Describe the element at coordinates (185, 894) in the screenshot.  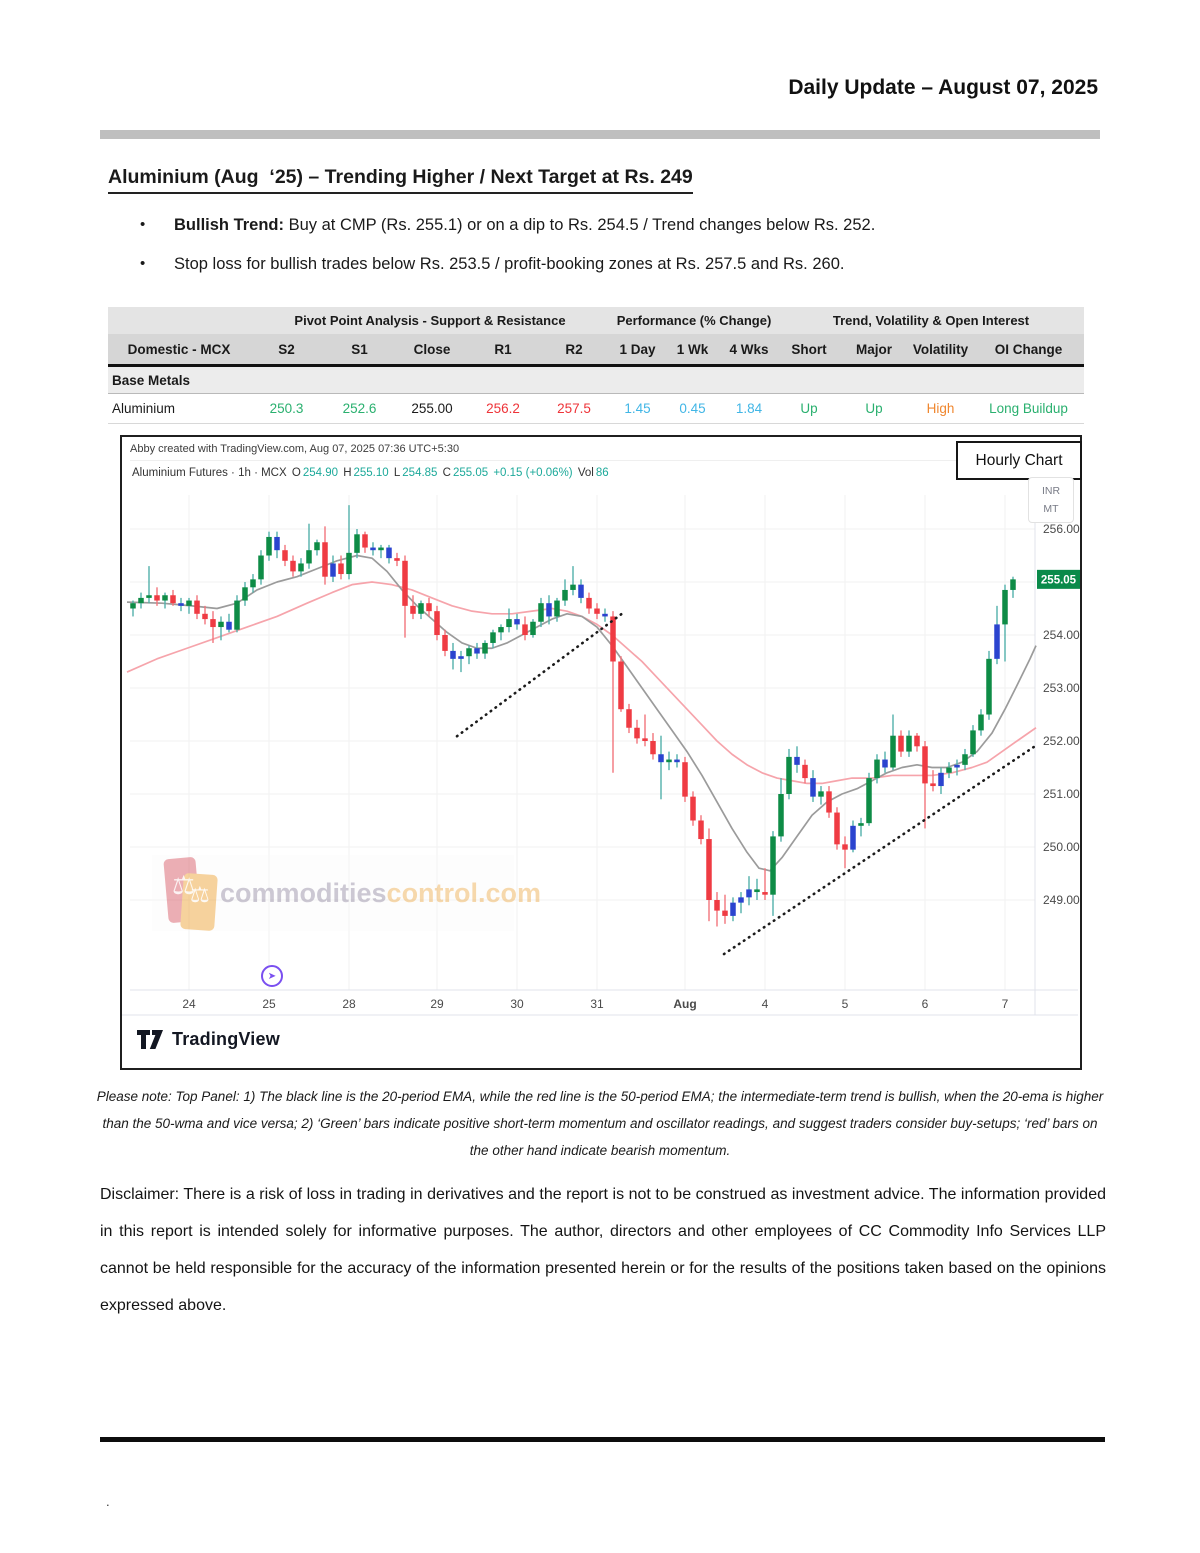
I see `commoditiescontrol-logo-icon: ⚖ ⚖` at that location.